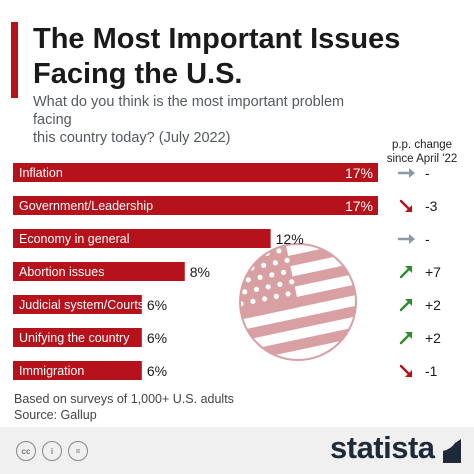  Describe the element at coordinates (433, 272) in the screenshot. I see `change-label: +7` at that location.